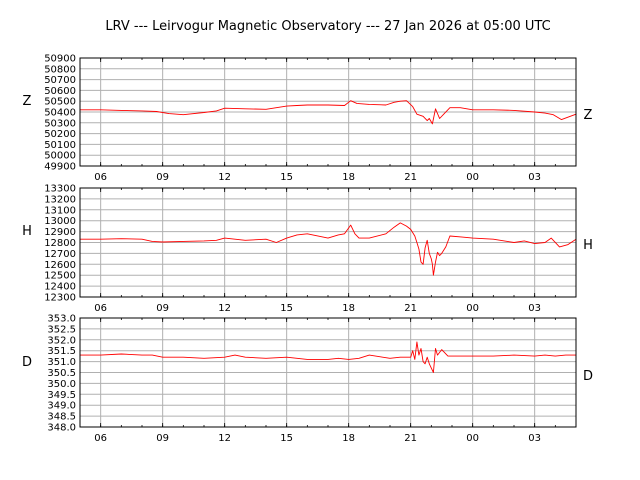 Image resolution: width=640 pixels, height=480 pixels. Describe the element at coordinates (61, 351) in the screenshot. I see `y-tick-label: 351.5` at that location.